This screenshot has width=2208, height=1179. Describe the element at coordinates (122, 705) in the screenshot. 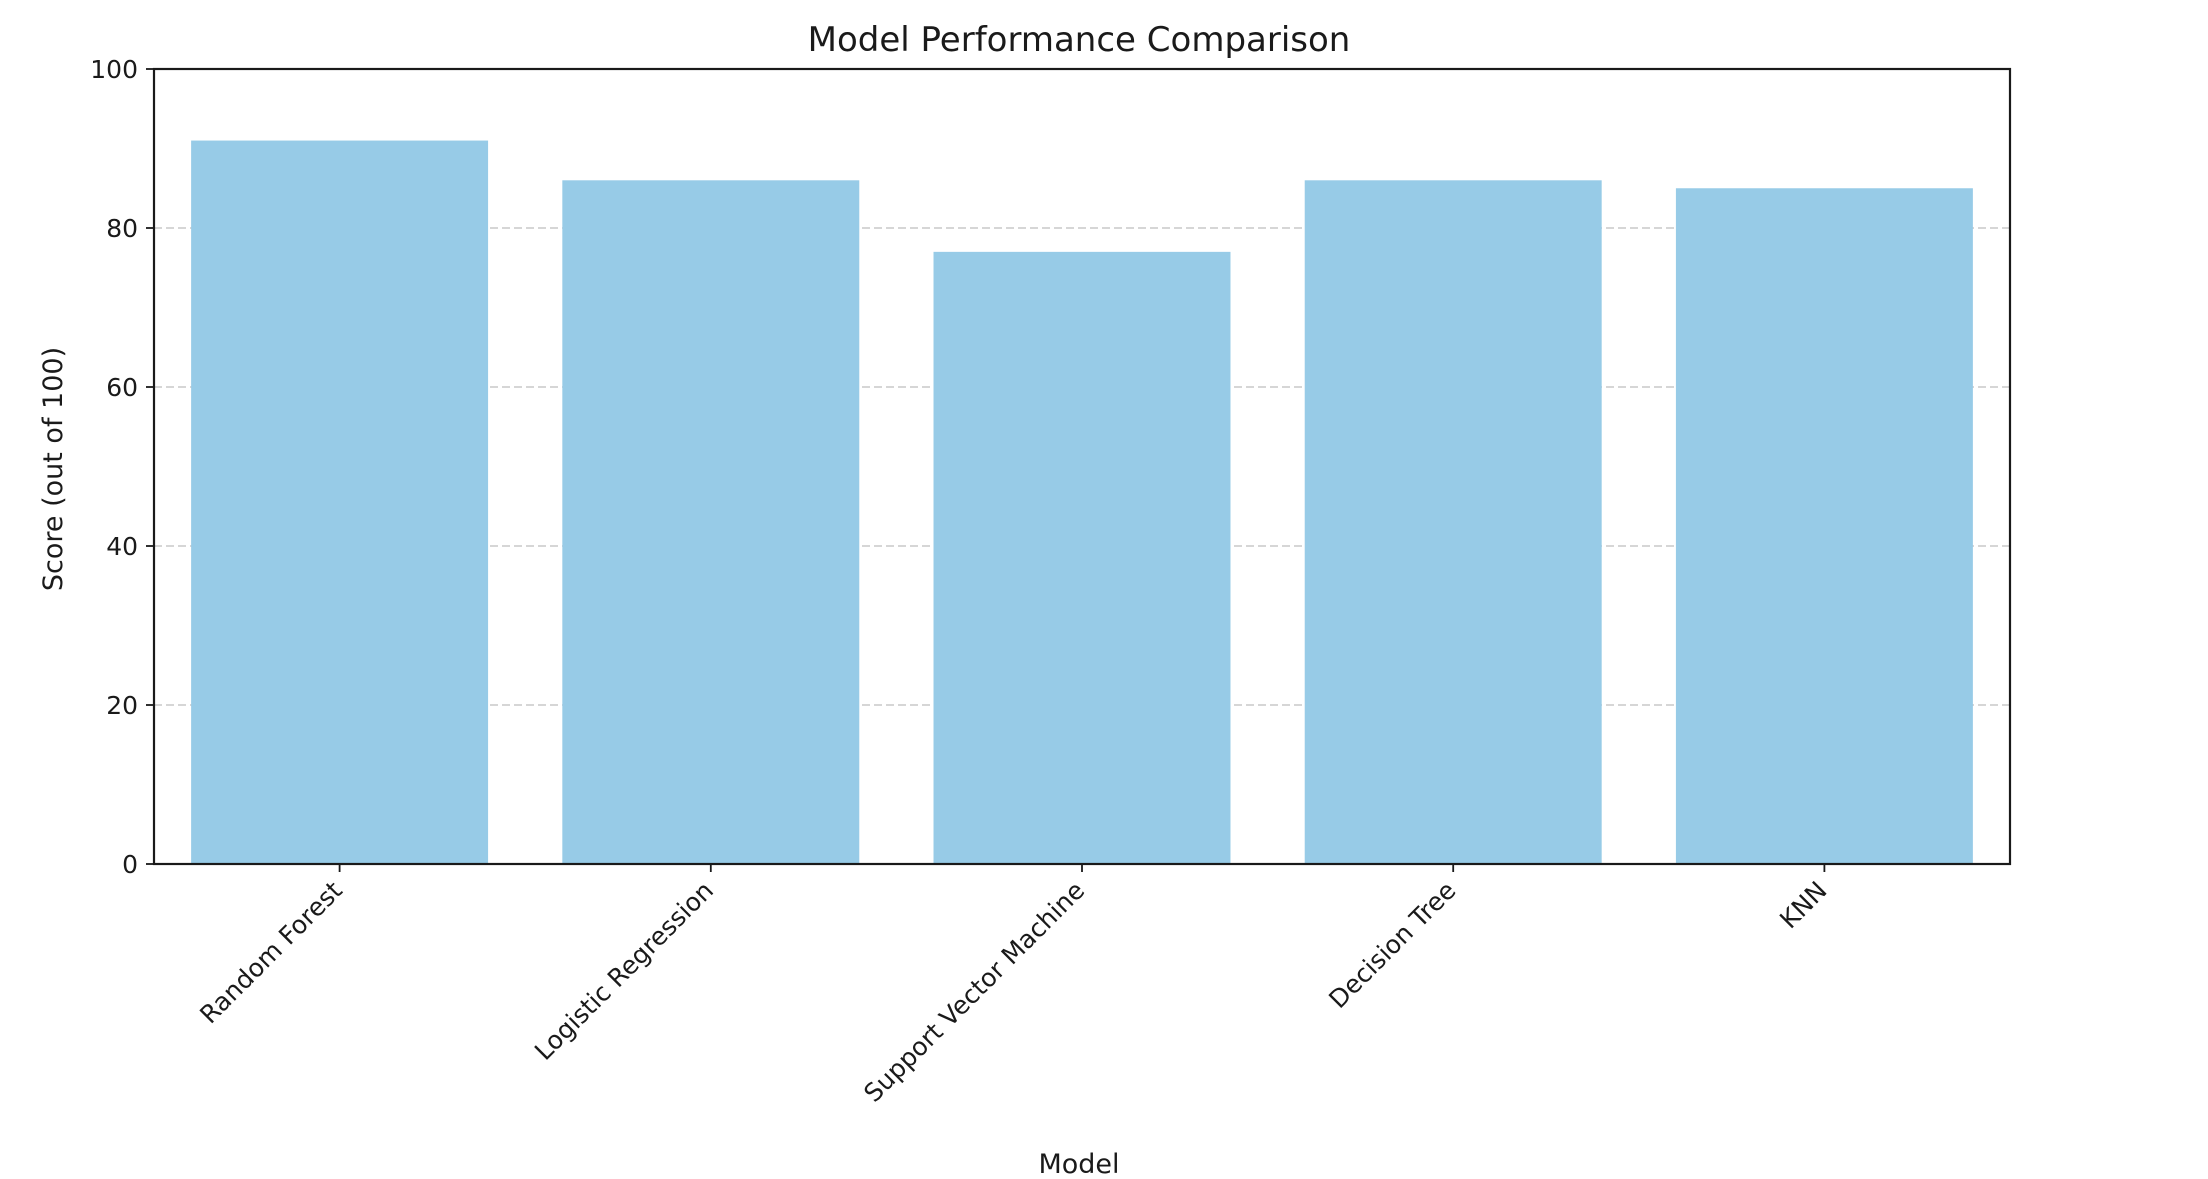

I see `y-tick-label: 20` at that location.